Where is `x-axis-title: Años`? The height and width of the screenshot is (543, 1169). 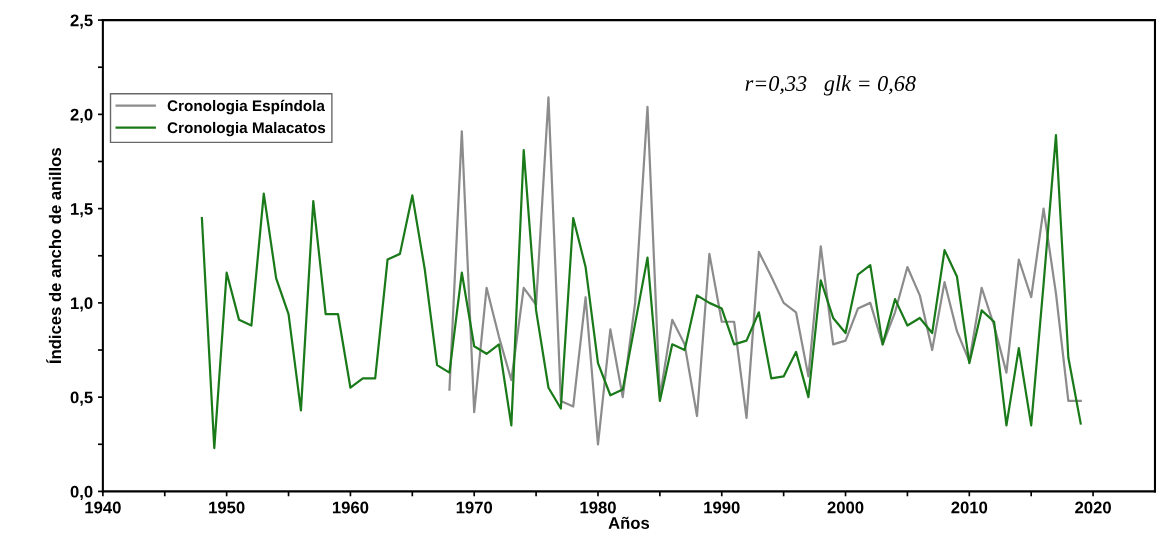
x-axis-title: Años is located at coordinates (629, 522).